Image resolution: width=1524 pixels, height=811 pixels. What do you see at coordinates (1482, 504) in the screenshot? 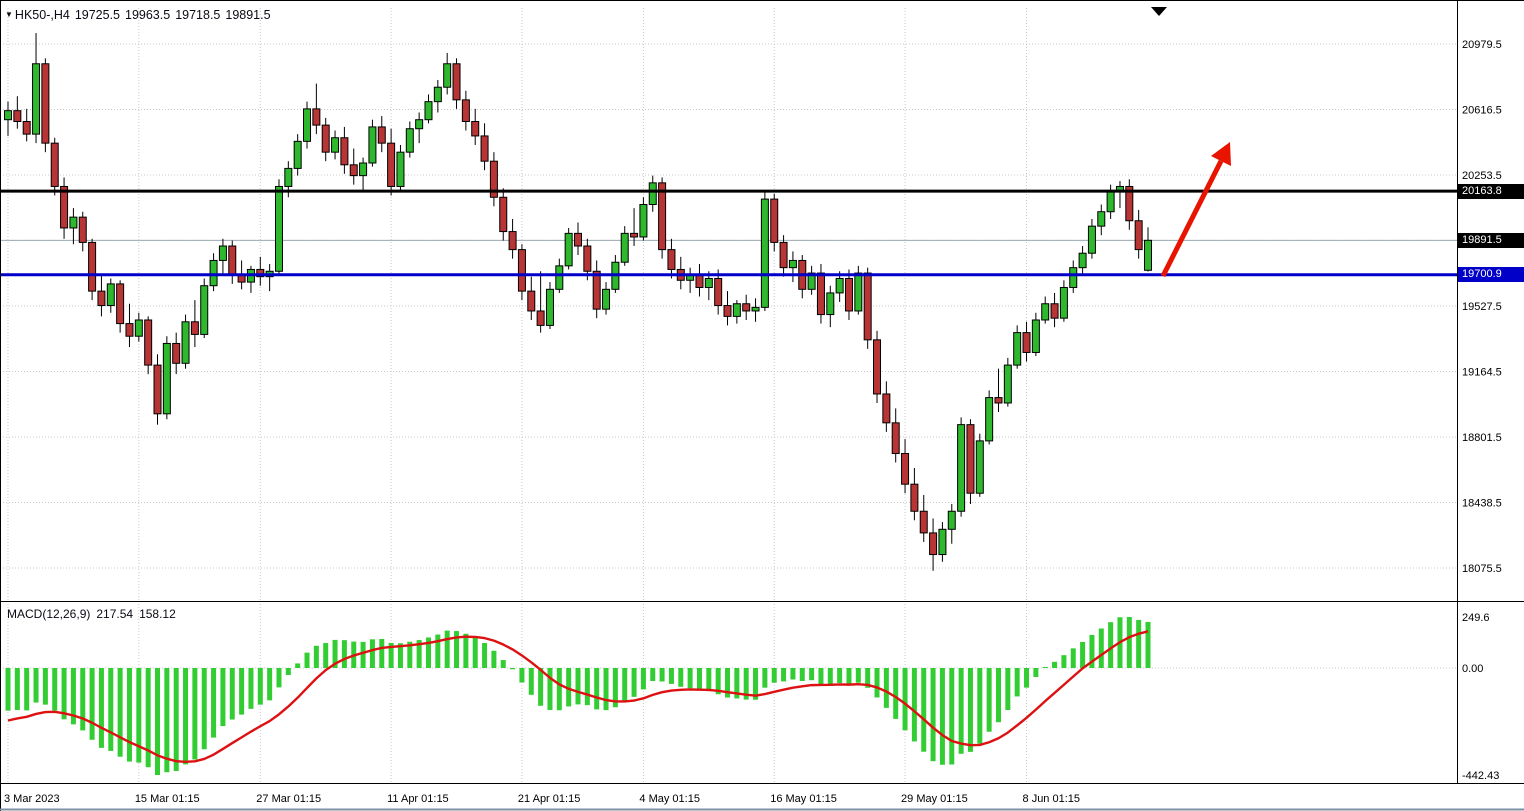
I see `price-tick-label: 18438.5` at bounding box center [1482, 504].